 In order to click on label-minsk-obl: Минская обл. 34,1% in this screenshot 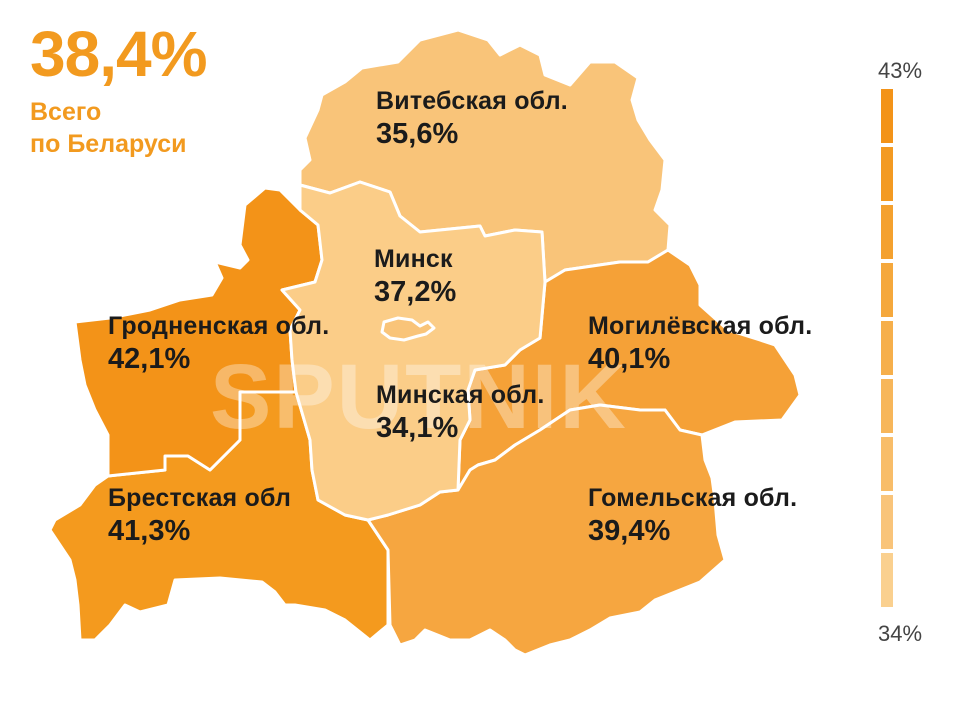, I will do `click(460, 413)`.